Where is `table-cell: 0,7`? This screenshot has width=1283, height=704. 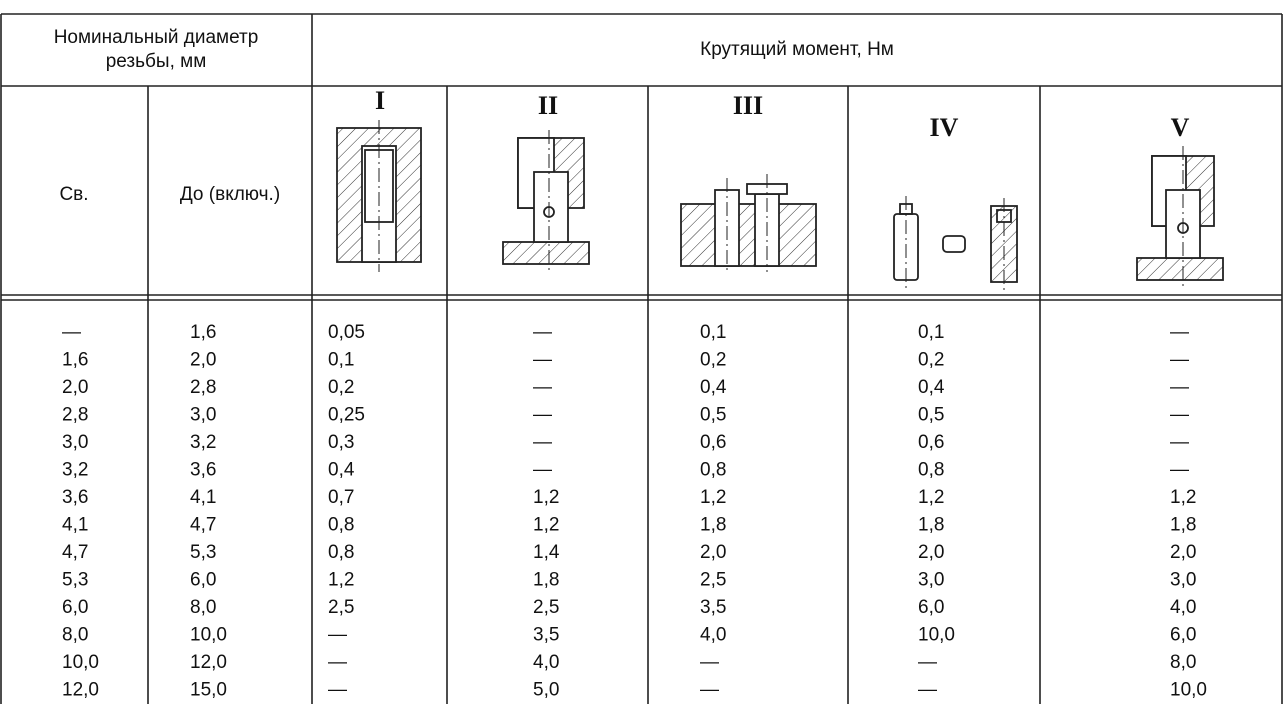 table-cell: 0,7 is located at coordinates (341, 497).